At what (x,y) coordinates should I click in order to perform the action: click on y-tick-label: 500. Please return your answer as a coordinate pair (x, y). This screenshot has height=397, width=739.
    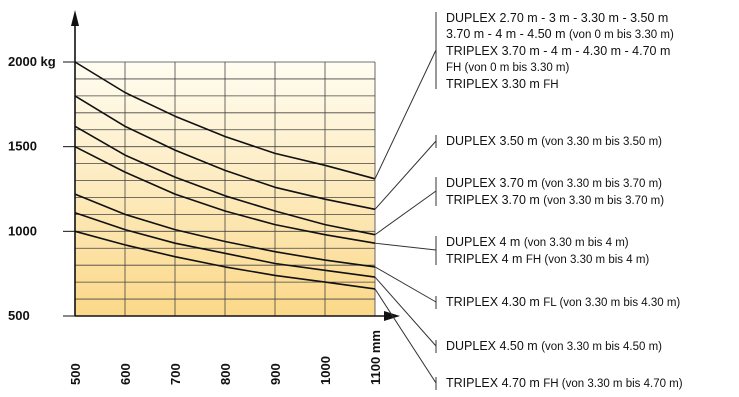
    Looking at the image, I should click on (19, 315).